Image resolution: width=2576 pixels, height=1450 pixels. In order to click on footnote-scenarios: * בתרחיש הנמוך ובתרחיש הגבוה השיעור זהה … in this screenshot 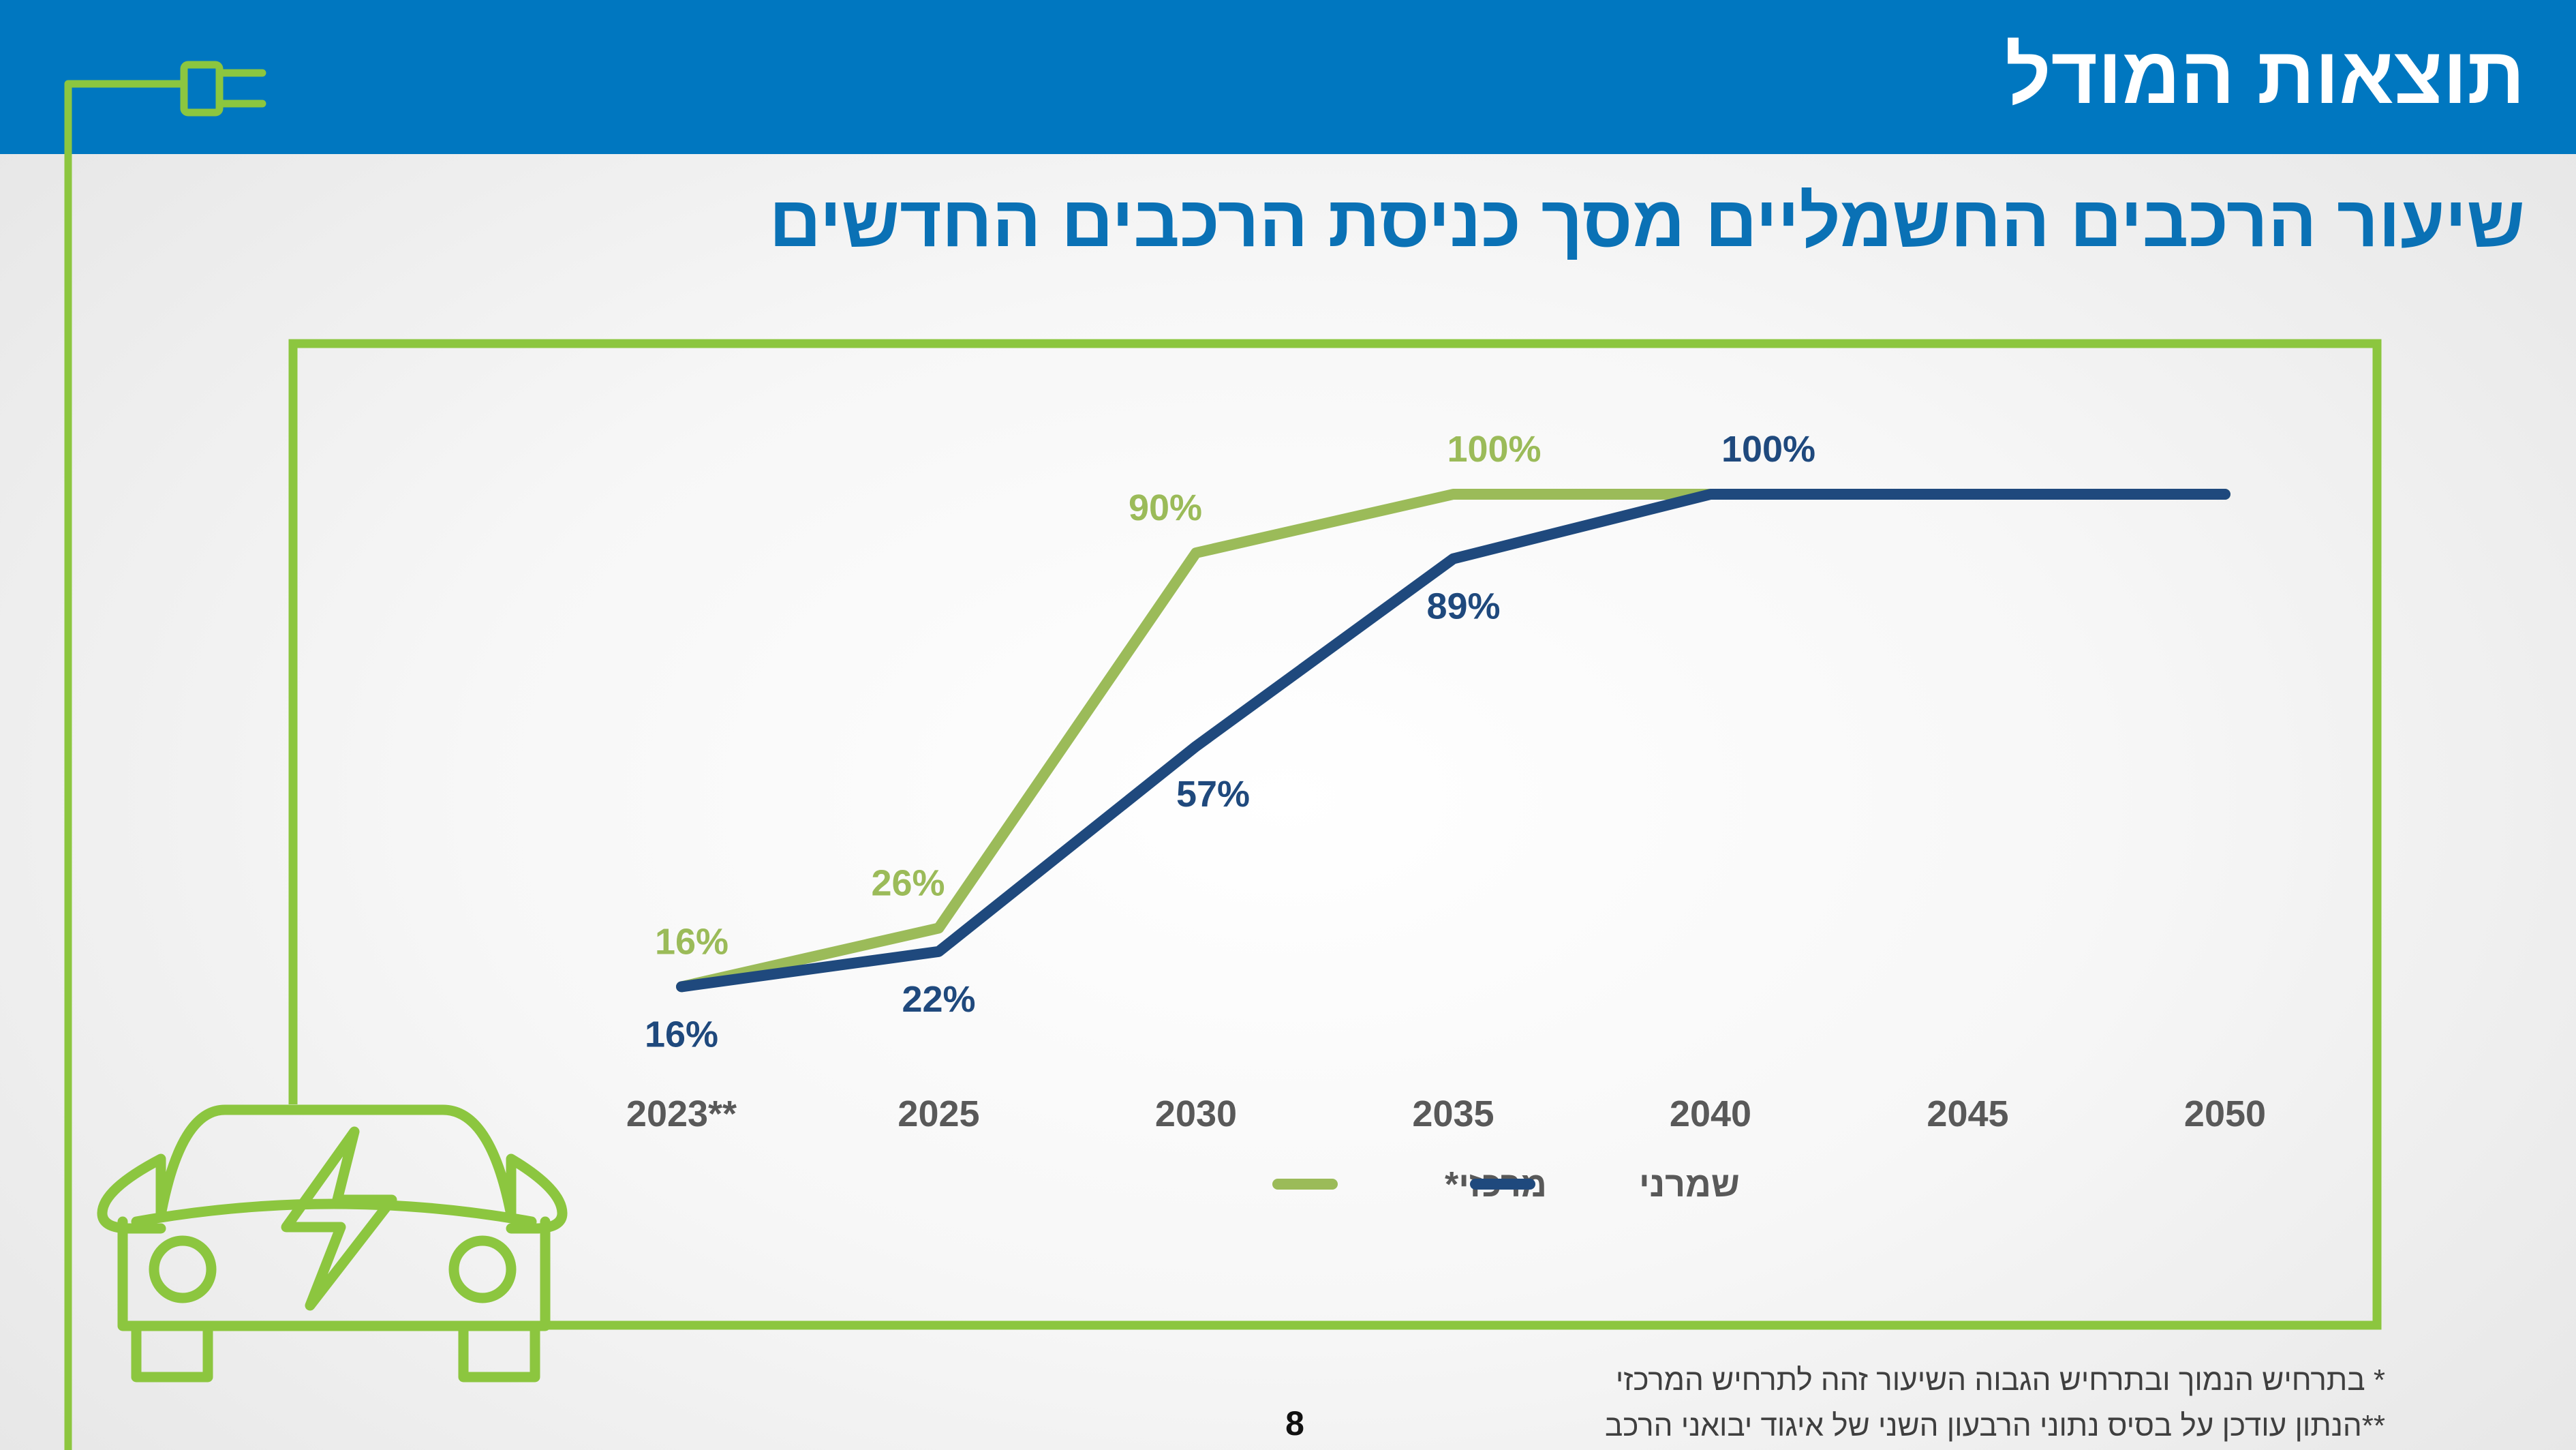, I will do `click(2000, 1380)`.